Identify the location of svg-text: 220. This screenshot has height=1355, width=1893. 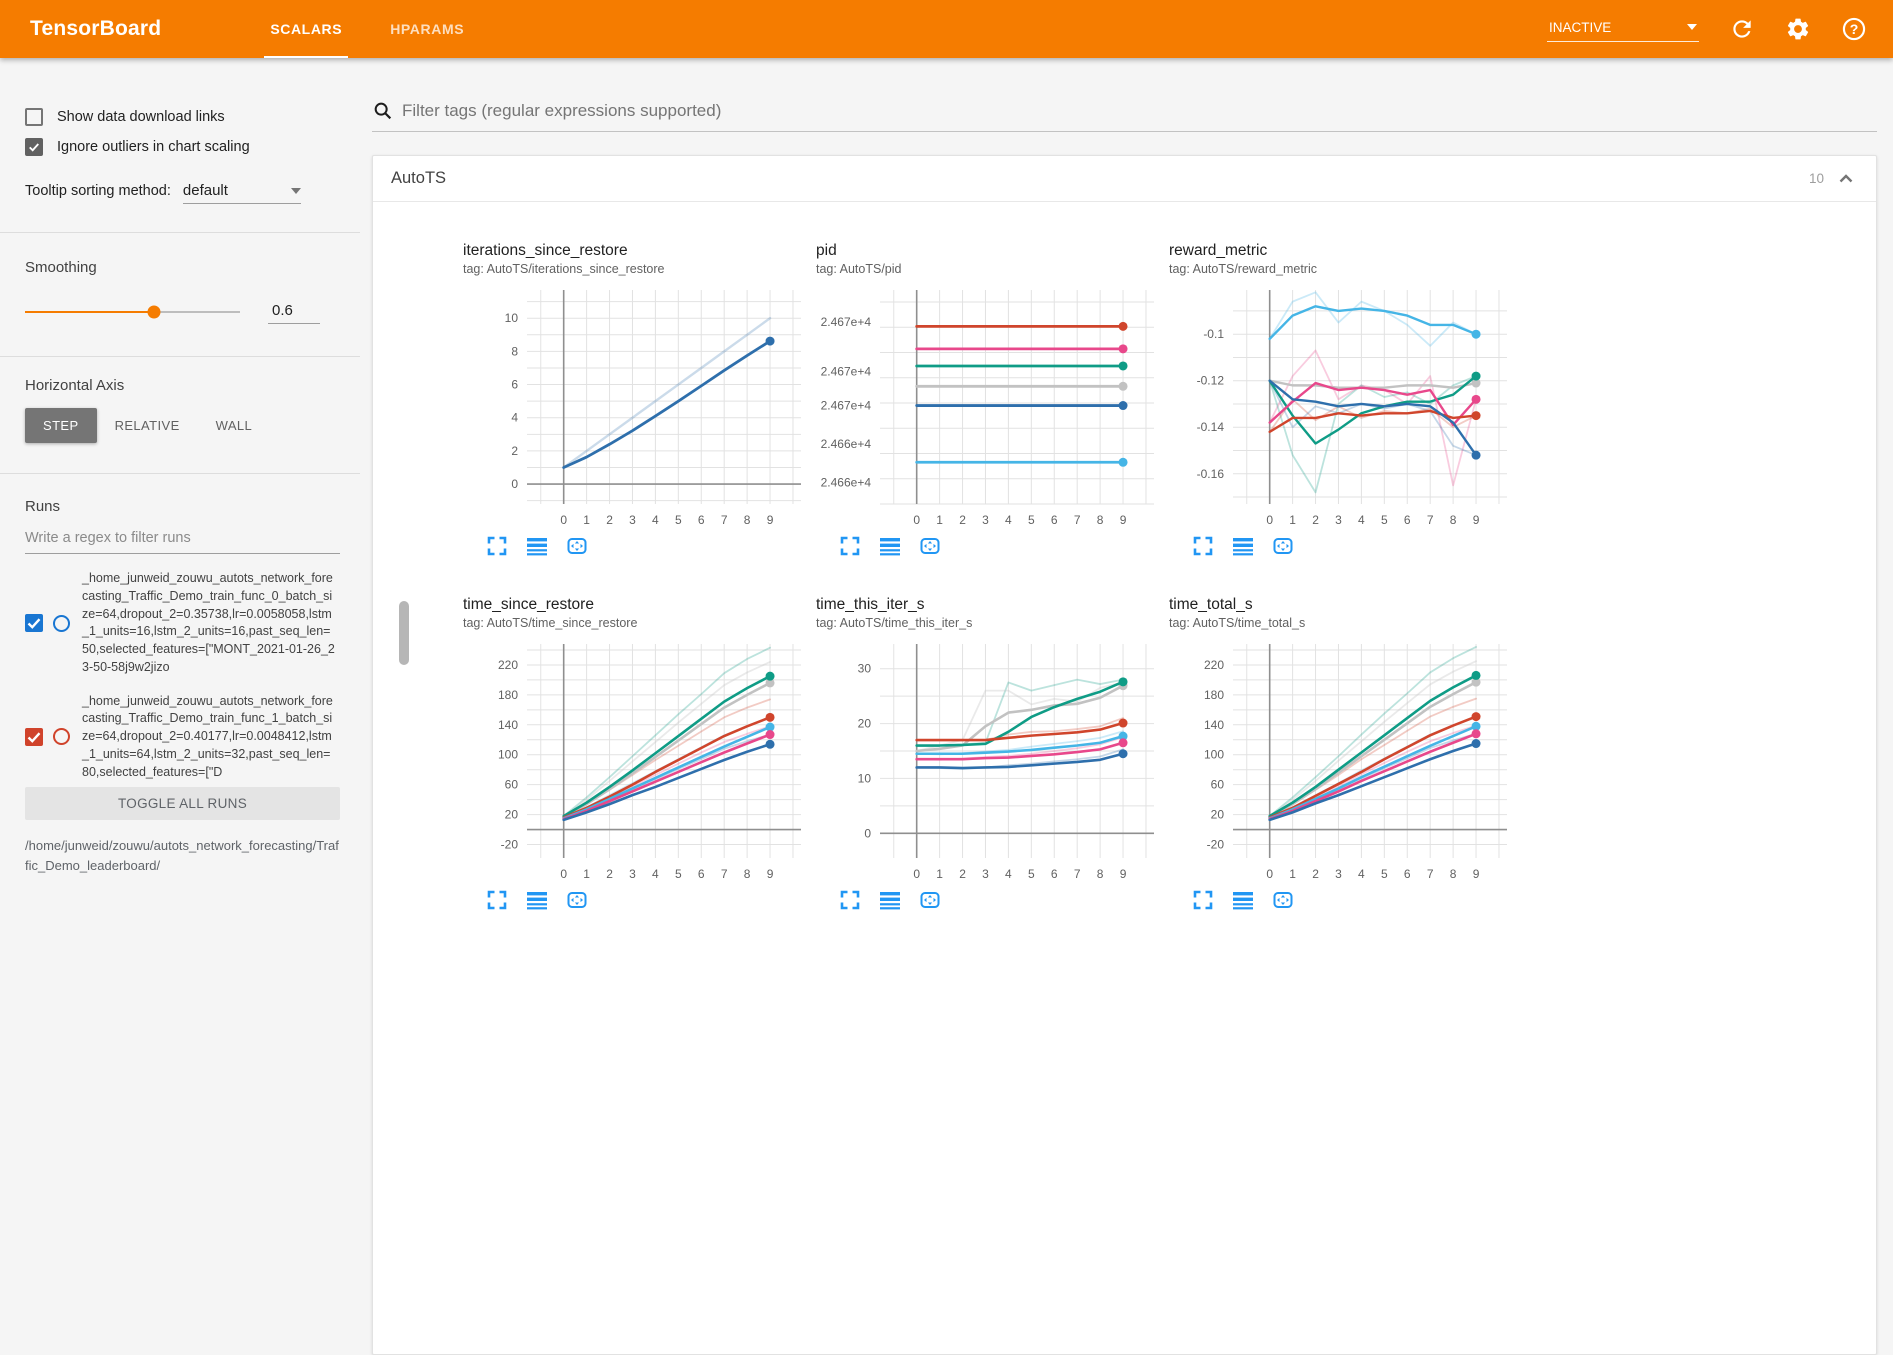
(1214, 665).